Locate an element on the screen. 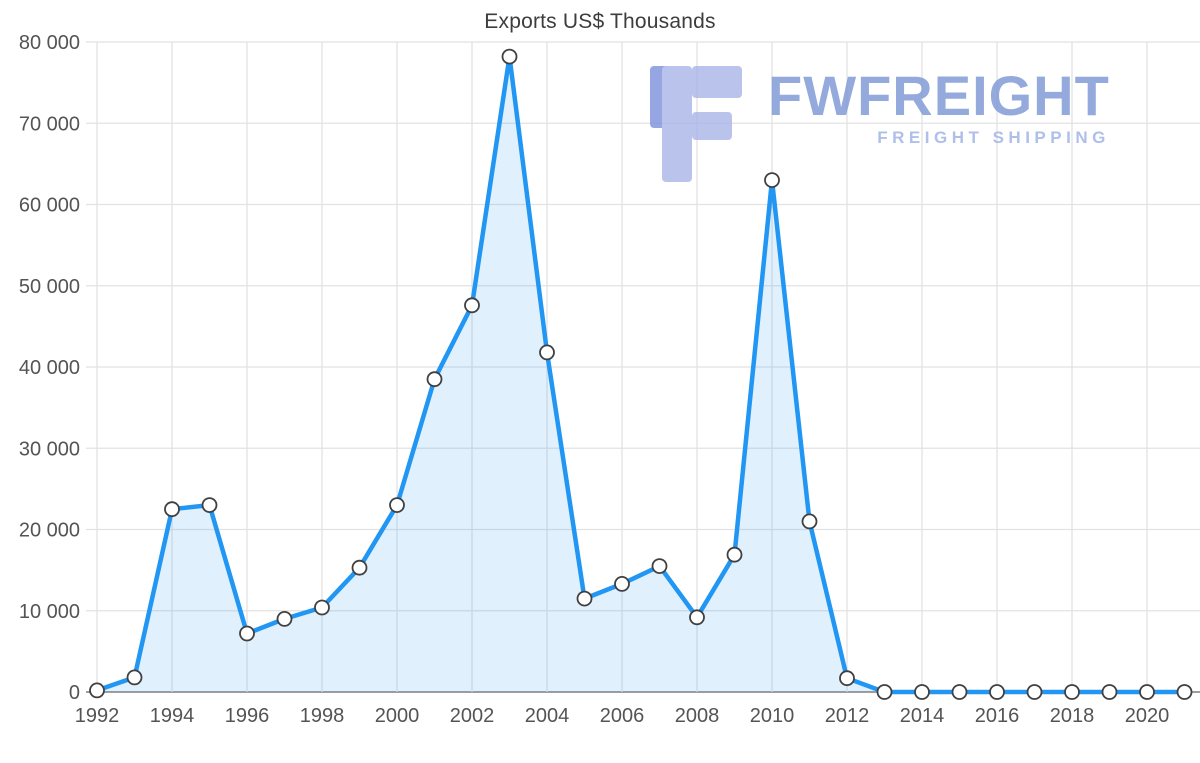 The height and width of the screenshot is (763, 1200). x-axis-label: 2018 is located at coordinates (1072, 716).